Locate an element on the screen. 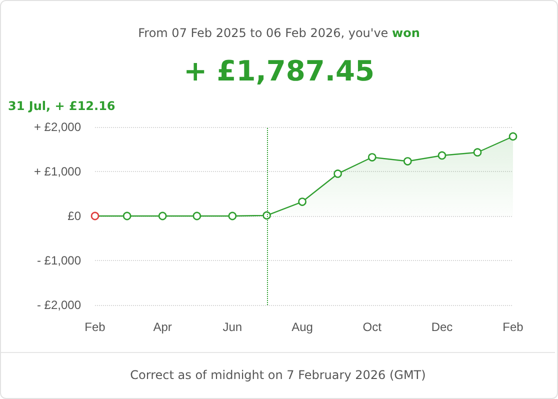 This screenshot has width=558, height=399. x-tick-label: Apr is located at coordinates (162, 327).